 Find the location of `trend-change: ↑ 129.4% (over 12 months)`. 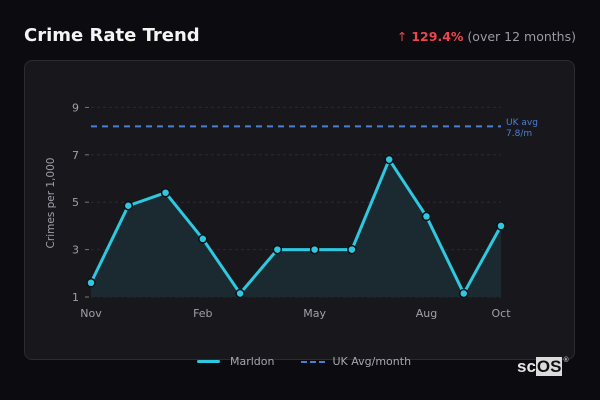

trend-change: ↑ 129.4% (over 12 months) is located at coordinates (486, 36).